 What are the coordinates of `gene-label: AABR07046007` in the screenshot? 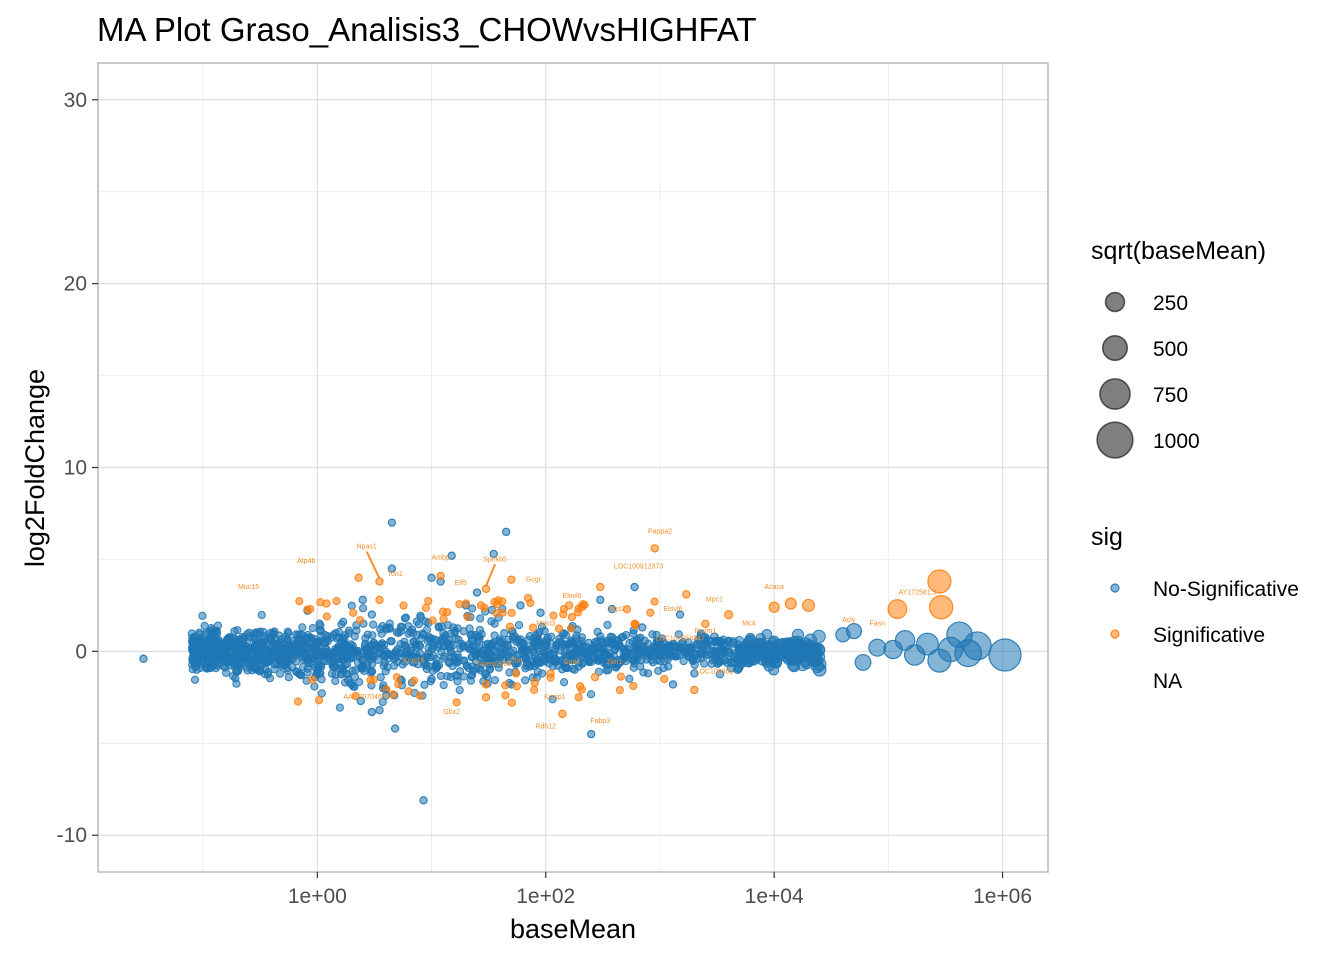 It's located at (368, 697).